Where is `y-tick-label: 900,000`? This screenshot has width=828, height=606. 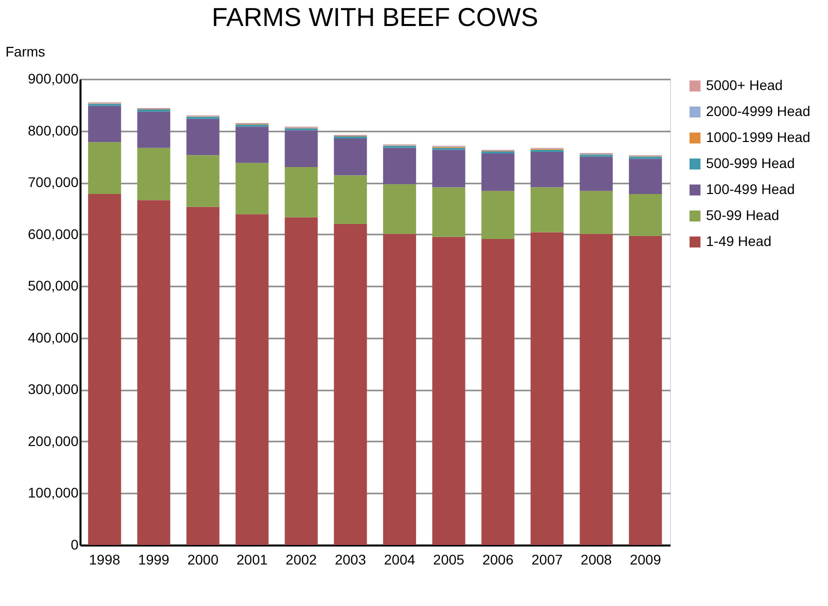
y-tick-label: 900,000 is located at coordinates (53, 78).